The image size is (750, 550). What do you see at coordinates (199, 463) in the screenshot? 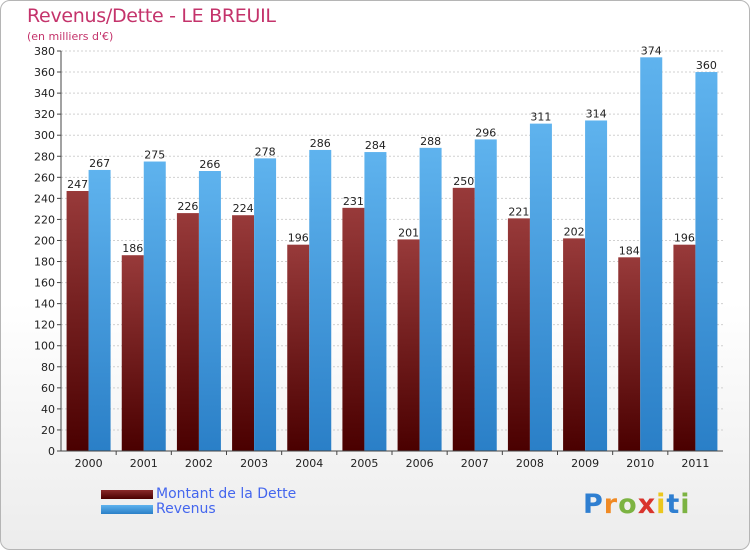
I see `x-tick-label: 2002` at bounding box center [199, 463].